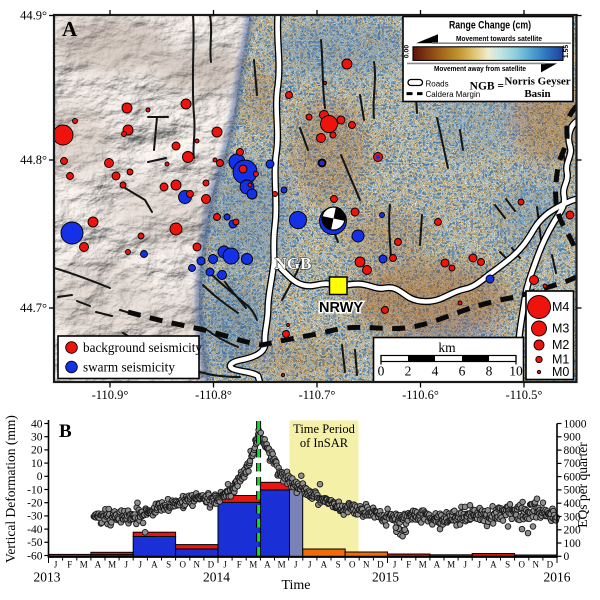 This screenshot has width=600, height=600. What do you see at coordinates (324, 443) in the screenshot?
I see `svg-text: of InSAR` at bounding box center [324, 443].